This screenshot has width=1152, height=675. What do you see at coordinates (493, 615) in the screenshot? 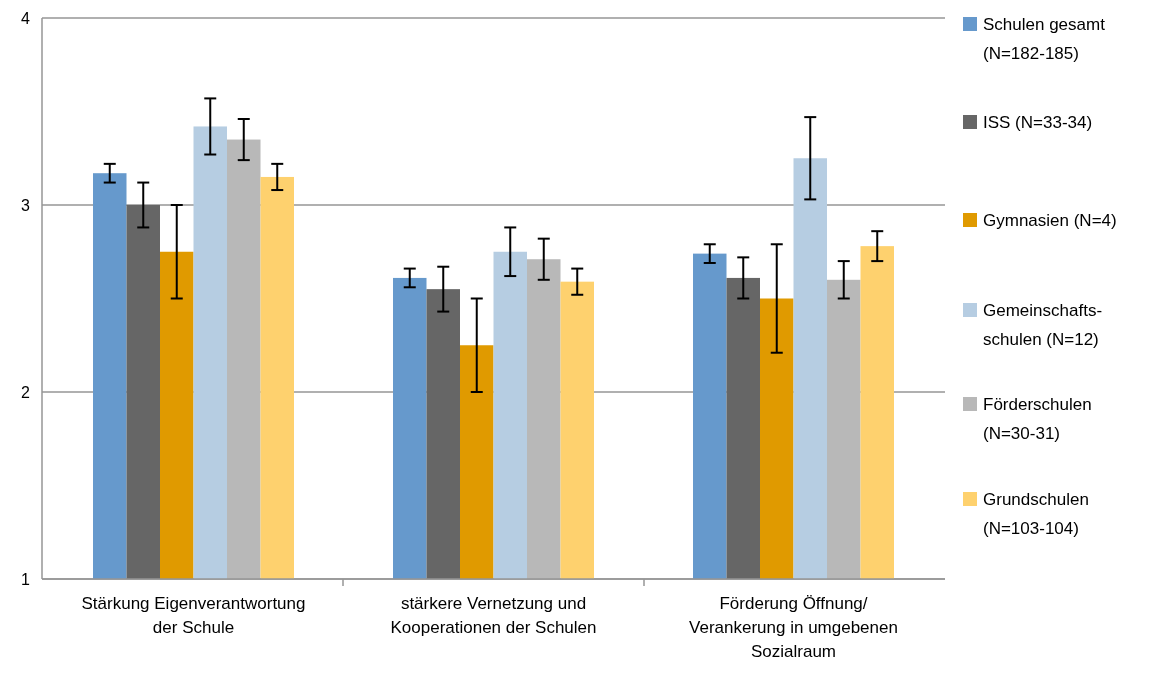
I see `x-tick-label: stärkere Vernetzung und Kooperationen der Schulen` at bounding box center [493, 615].